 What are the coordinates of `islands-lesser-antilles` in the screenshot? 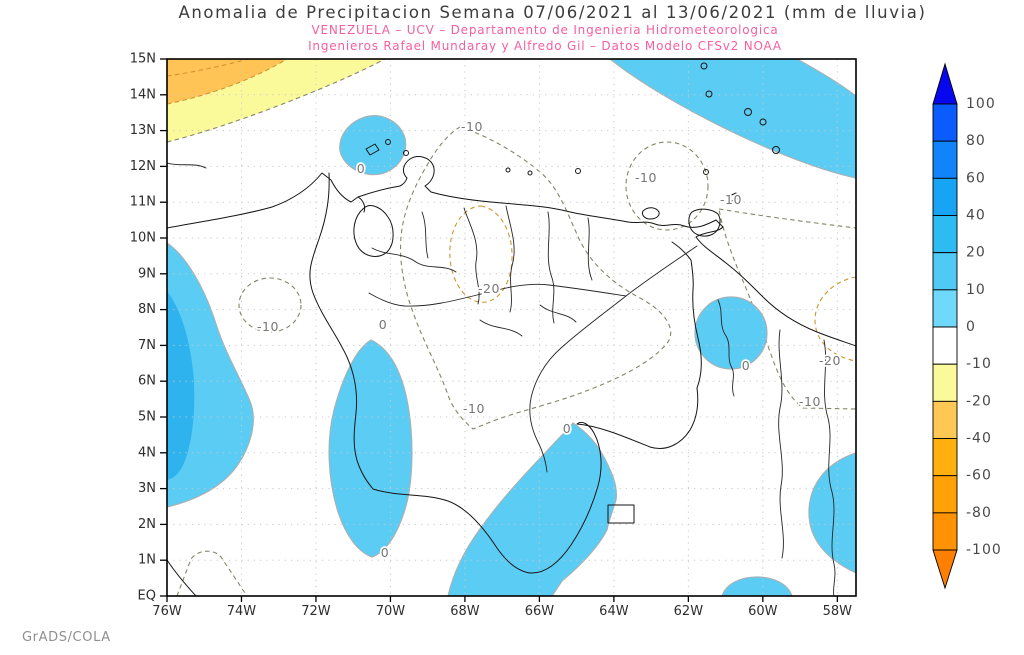 It's located at (582, 119).